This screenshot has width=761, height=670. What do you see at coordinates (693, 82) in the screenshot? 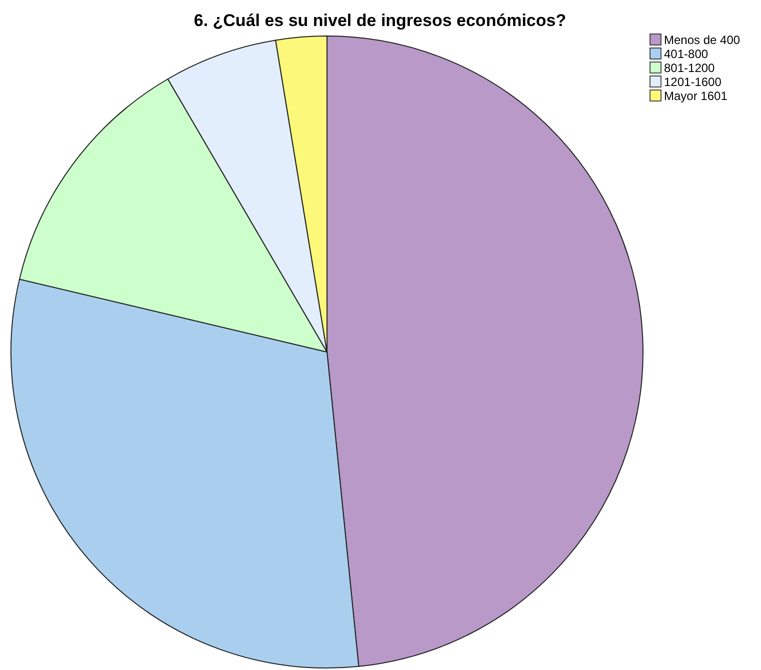
I see `legend-label: 1201-1600` at bounding box center [693, 82].